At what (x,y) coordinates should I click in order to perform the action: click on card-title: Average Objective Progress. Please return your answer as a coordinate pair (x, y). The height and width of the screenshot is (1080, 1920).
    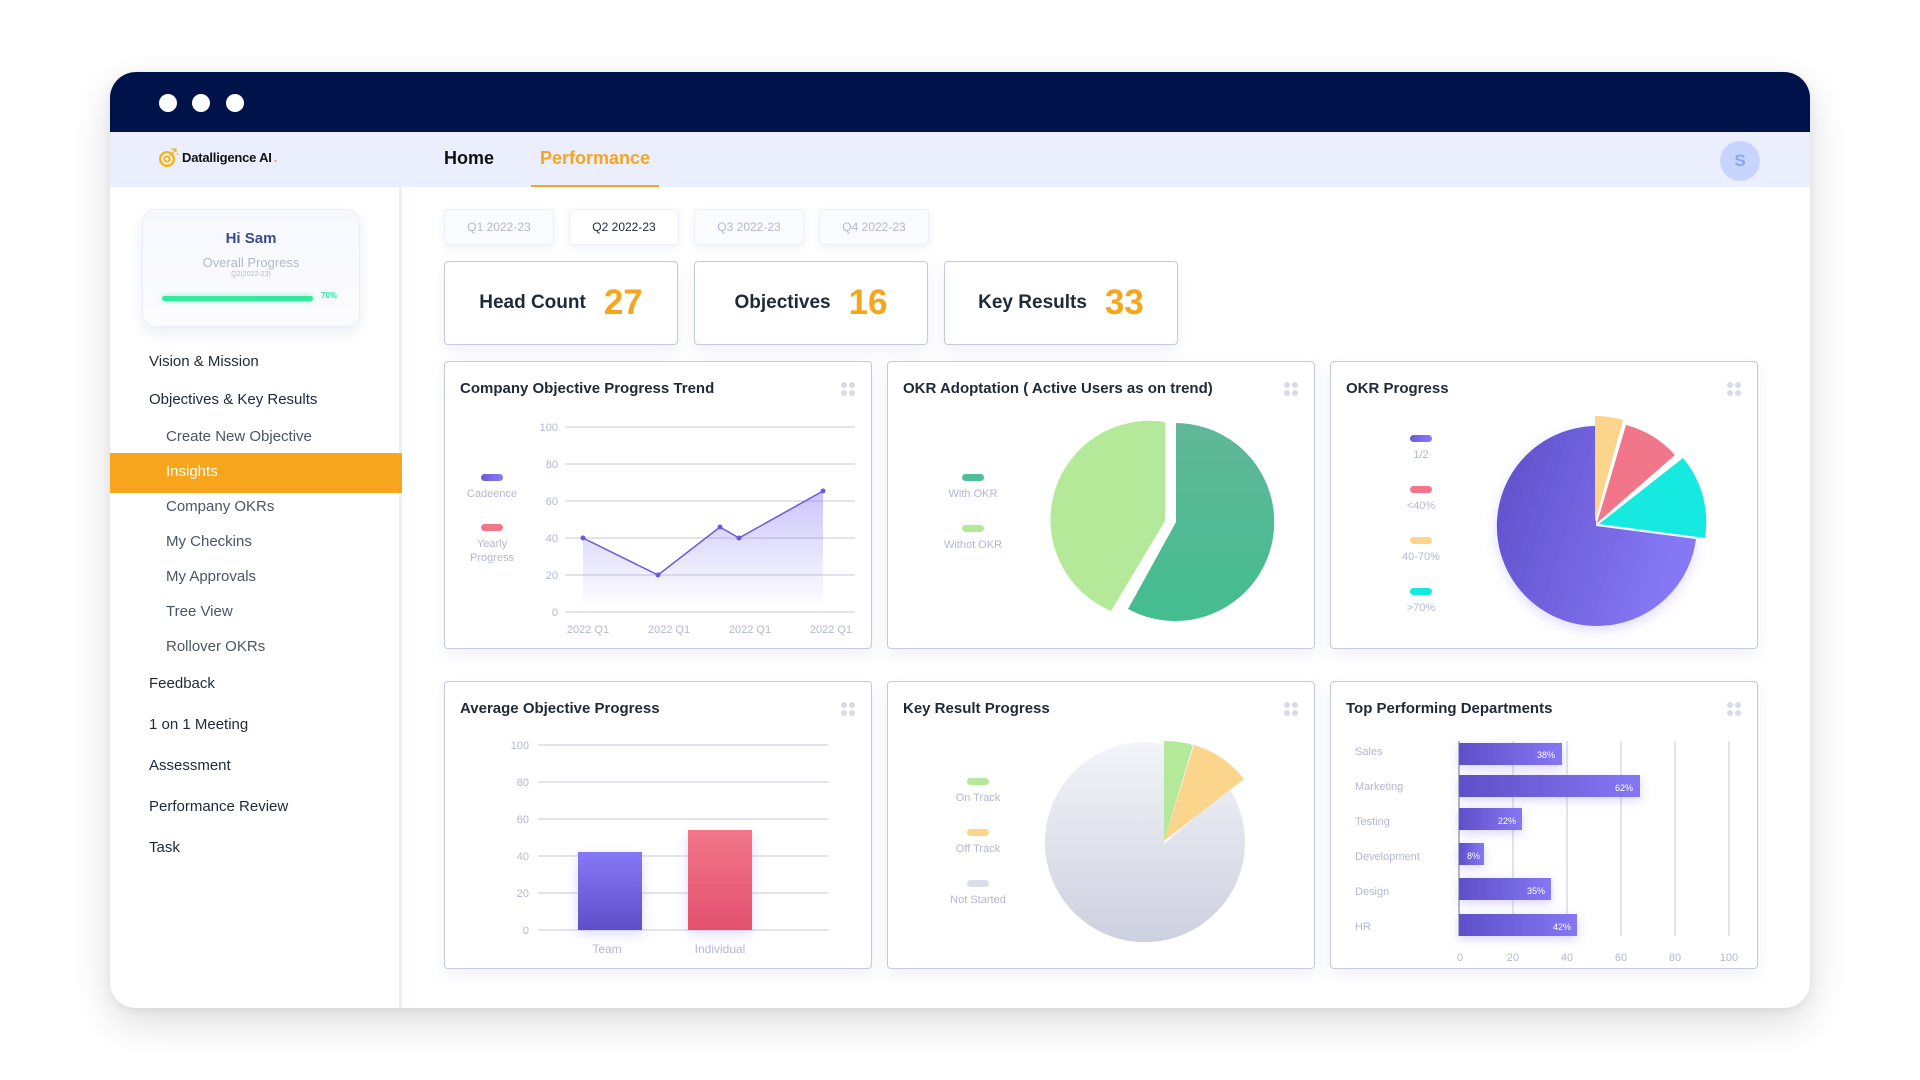
    Looking at the image, I should click on (560, 708).